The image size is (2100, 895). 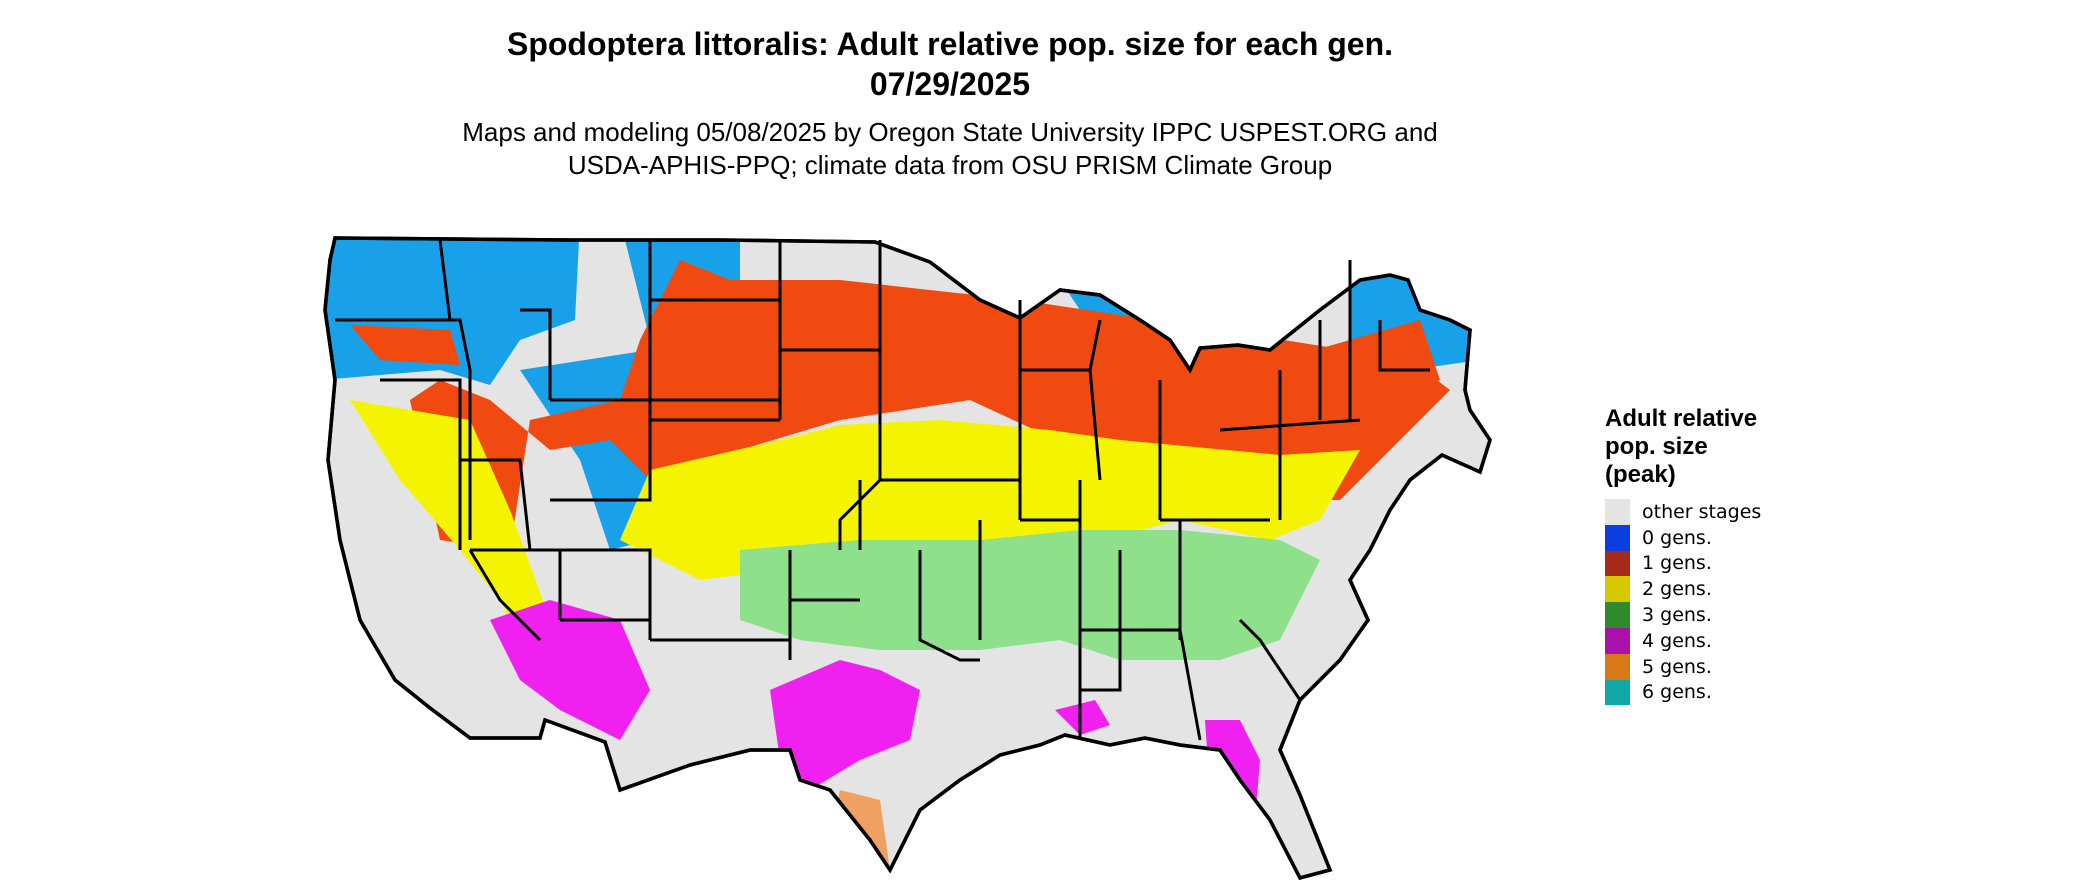 I want to click on region-4-gens-louisiana, so click(x=1082, y=717).